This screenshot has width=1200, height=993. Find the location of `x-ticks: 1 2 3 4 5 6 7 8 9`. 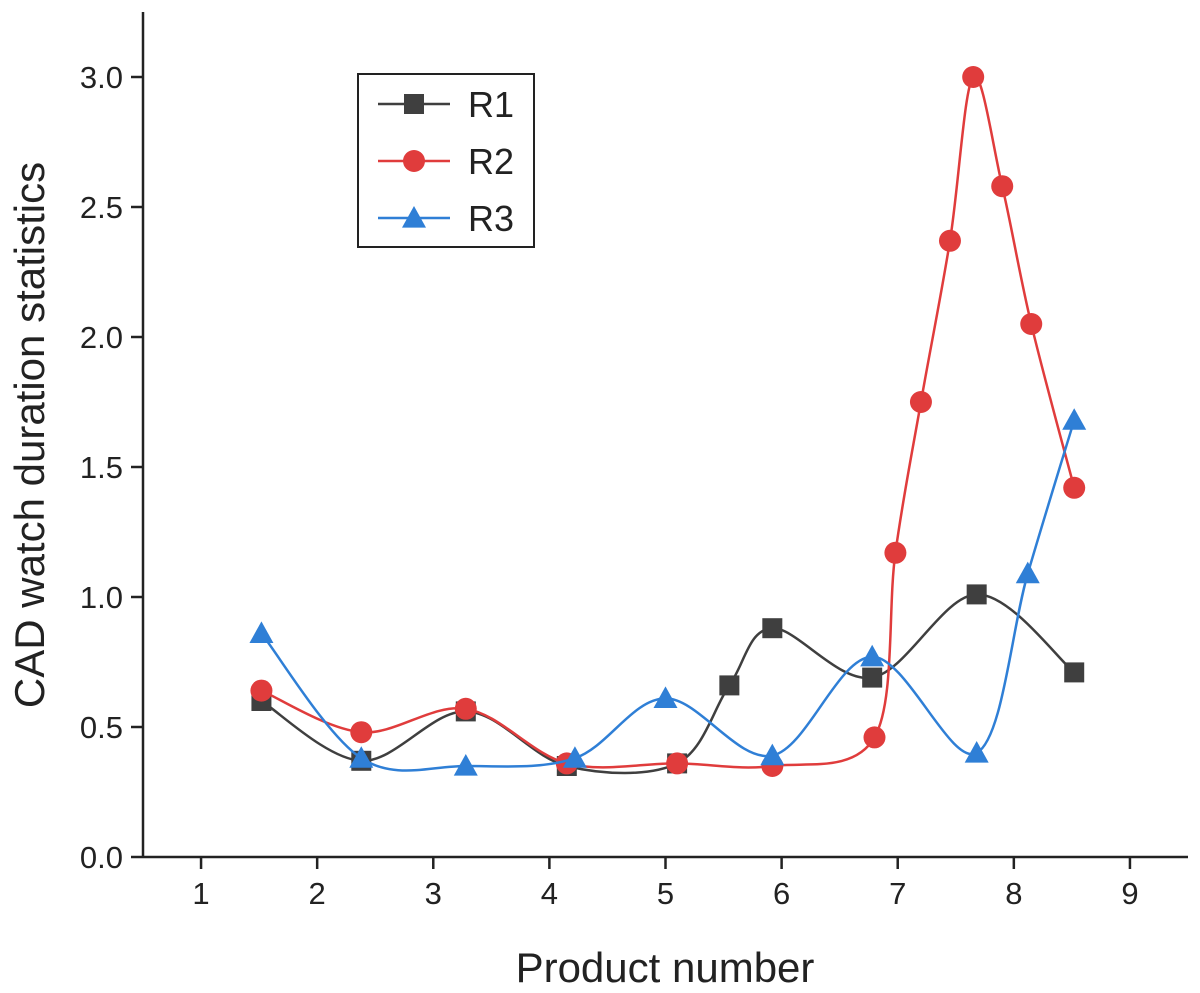

x-ticks: 1 2 3 4 5 6 7 8 9 is located at coordinates (665, 884).